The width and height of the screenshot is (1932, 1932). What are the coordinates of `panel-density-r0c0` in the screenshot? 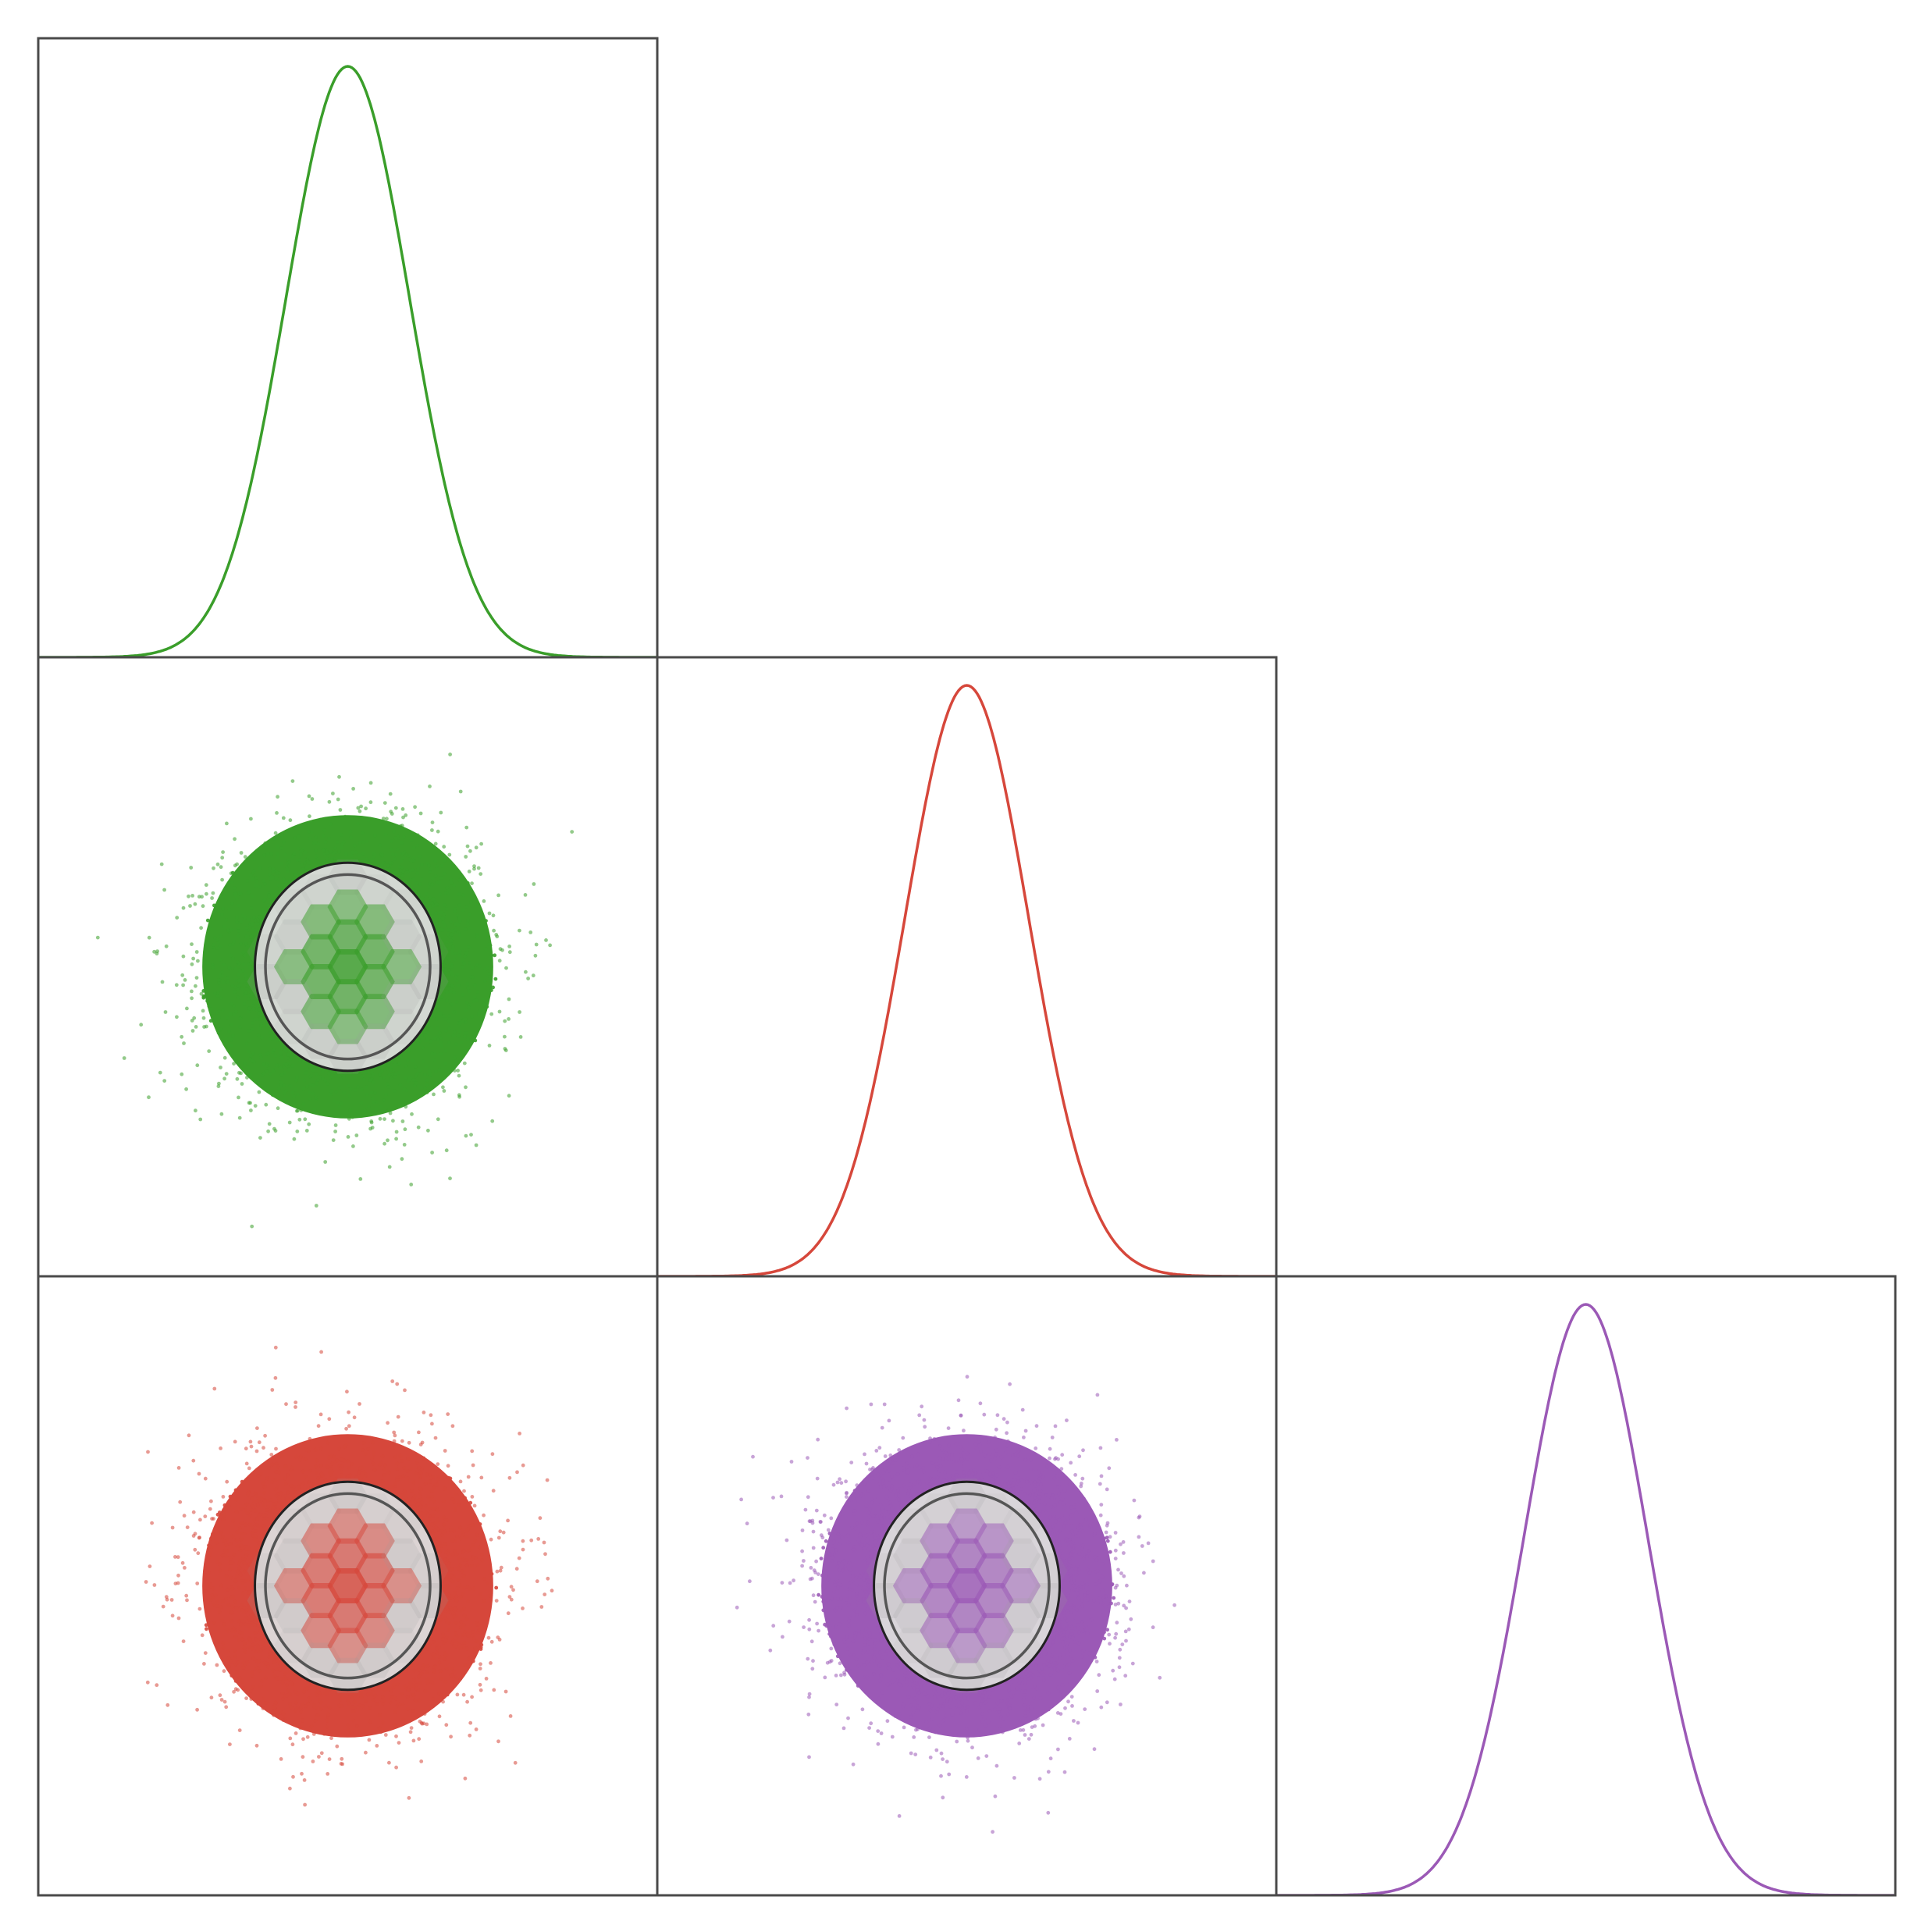 It's located at (348, 348).